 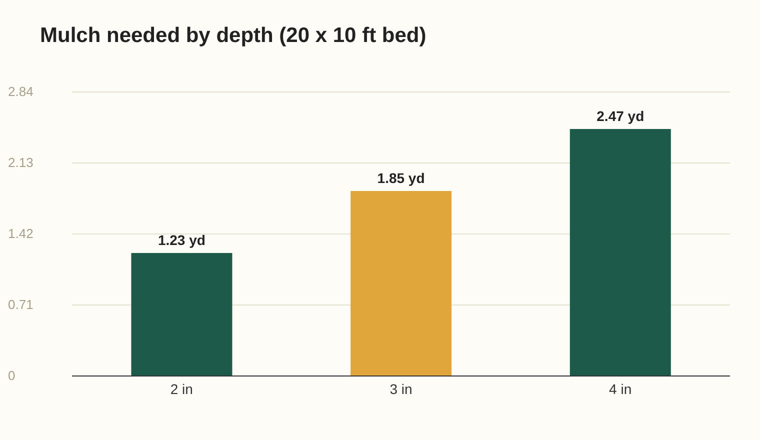 What do you see at coordinates (21, 91) in the screenshot?
I see `y-tick-label: 2.84` at bounding box center [21, 91].